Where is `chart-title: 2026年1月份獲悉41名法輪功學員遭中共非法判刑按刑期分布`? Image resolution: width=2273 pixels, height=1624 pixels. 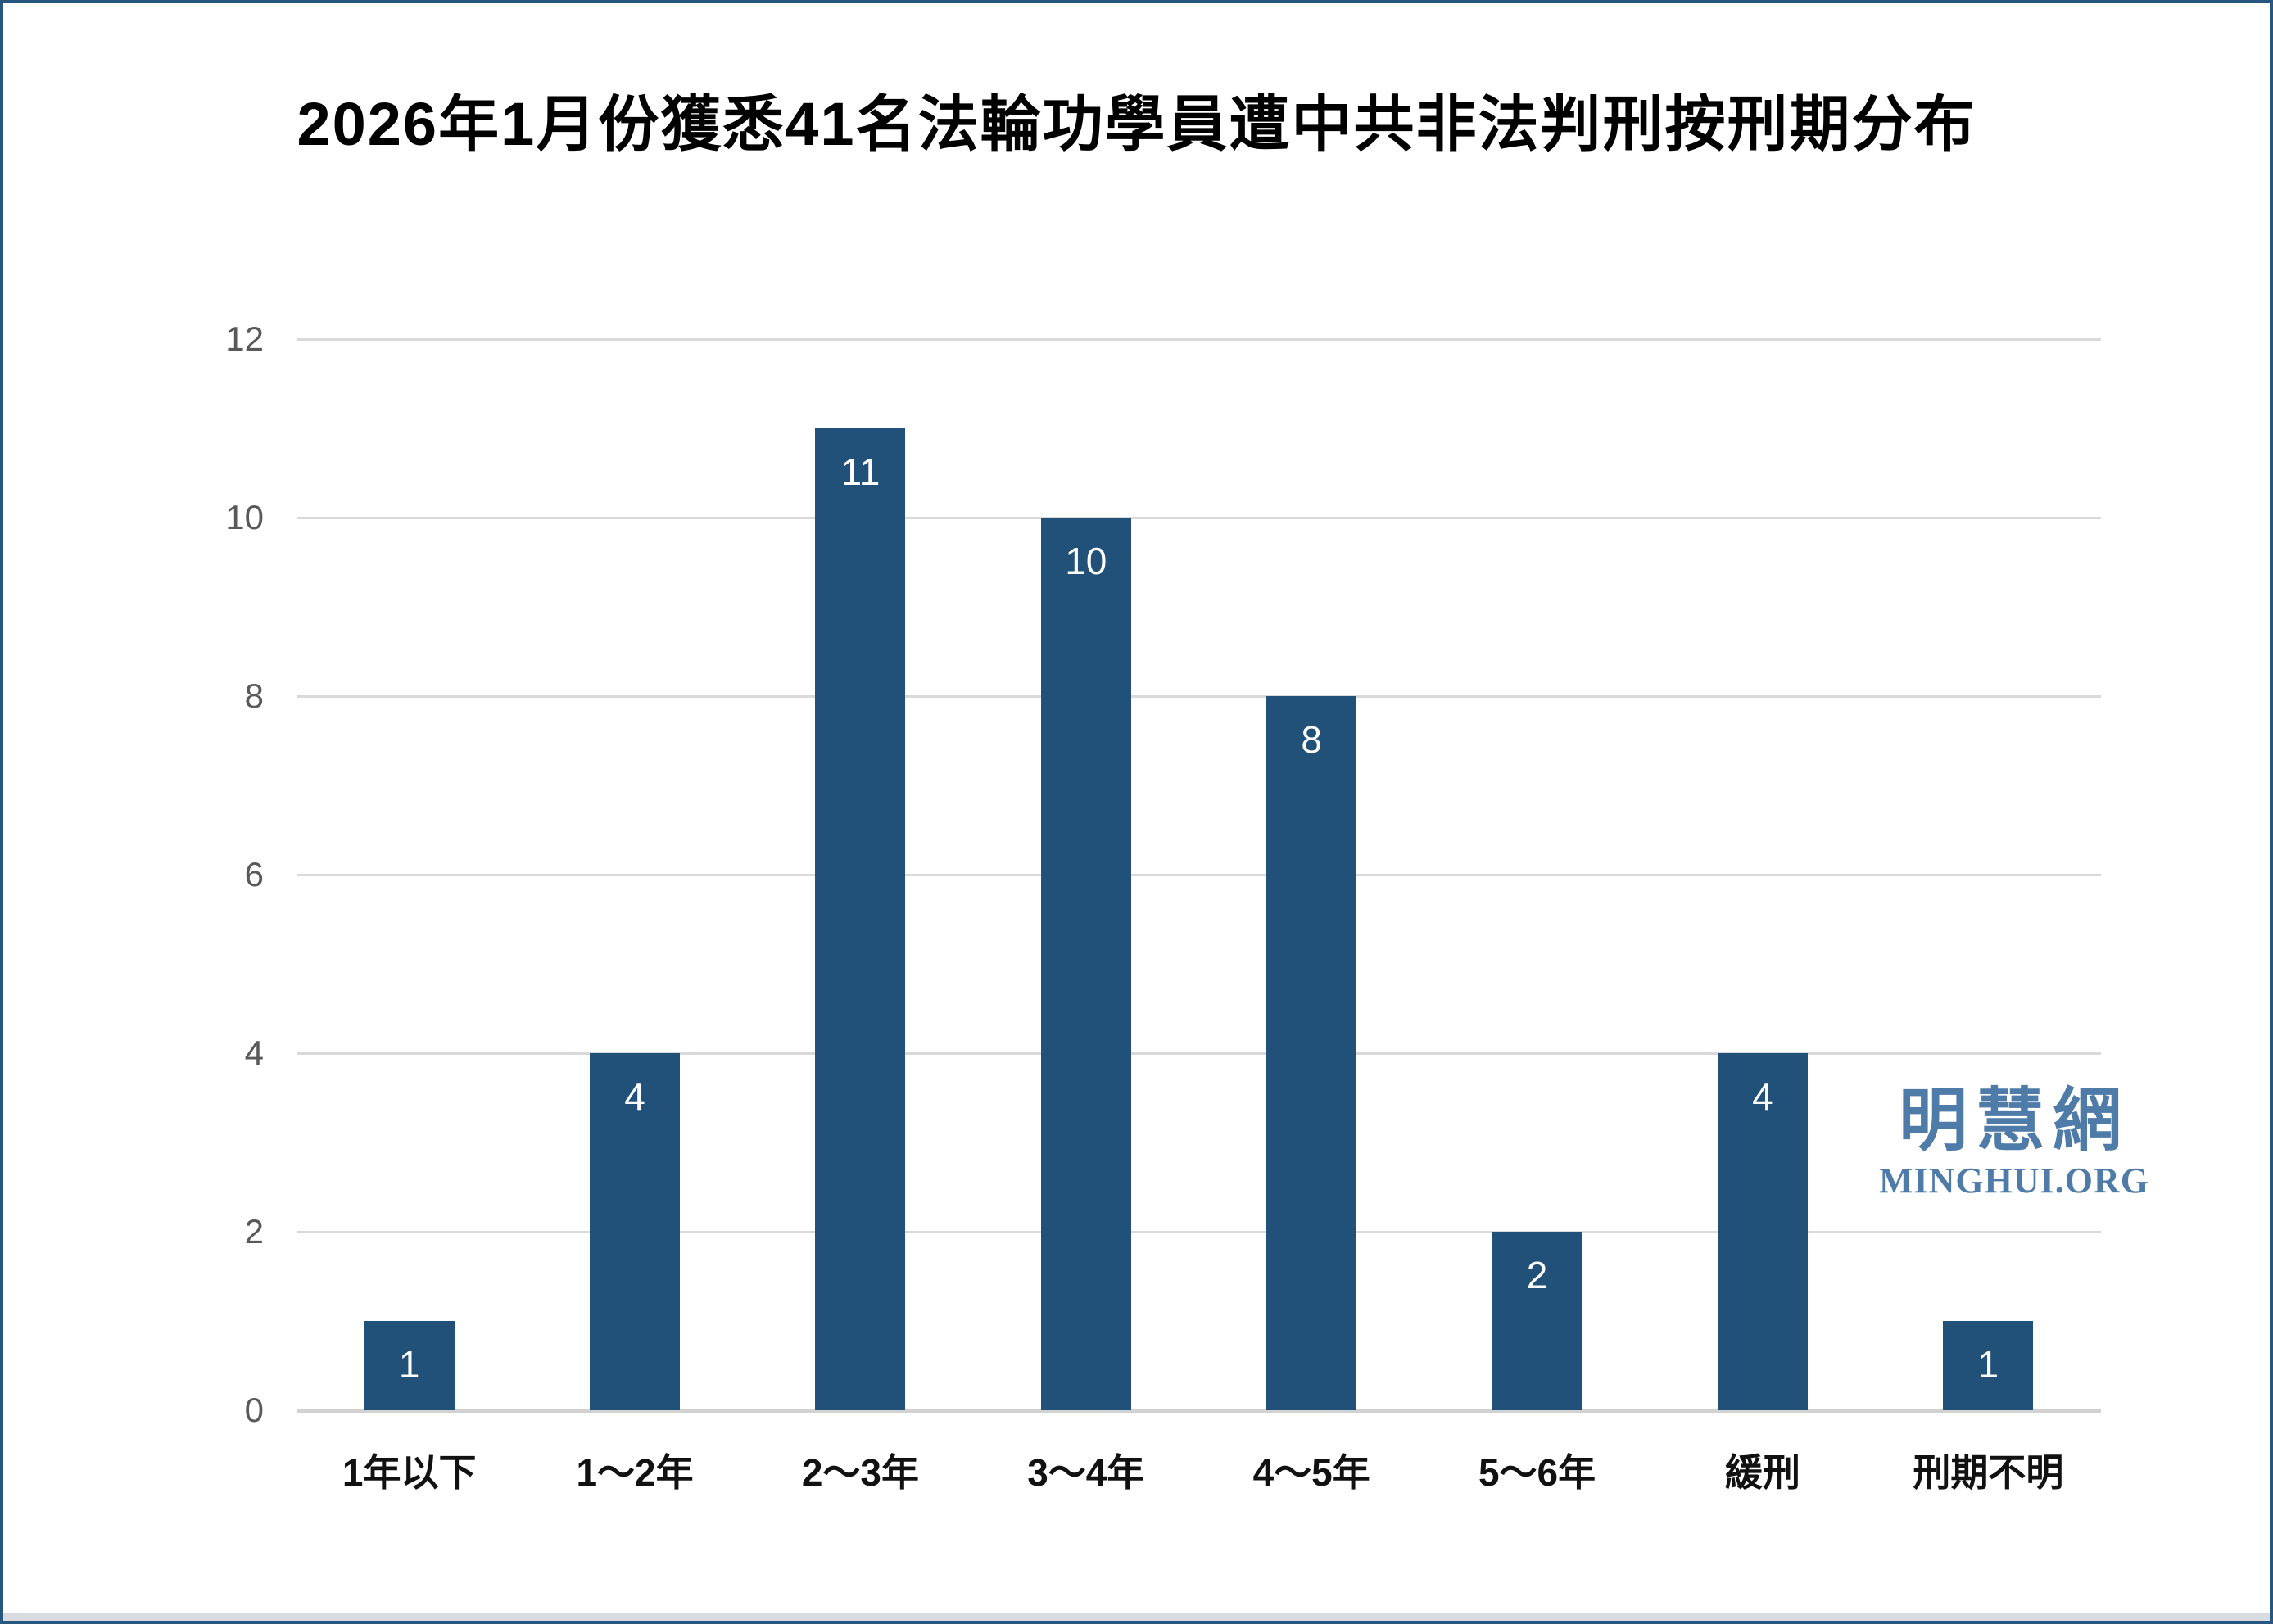 chart-title: 2026年1月份獲悉41名法輪功學員遭中共非法判刑按刑期分布 is located at coordinates (1136, 124).